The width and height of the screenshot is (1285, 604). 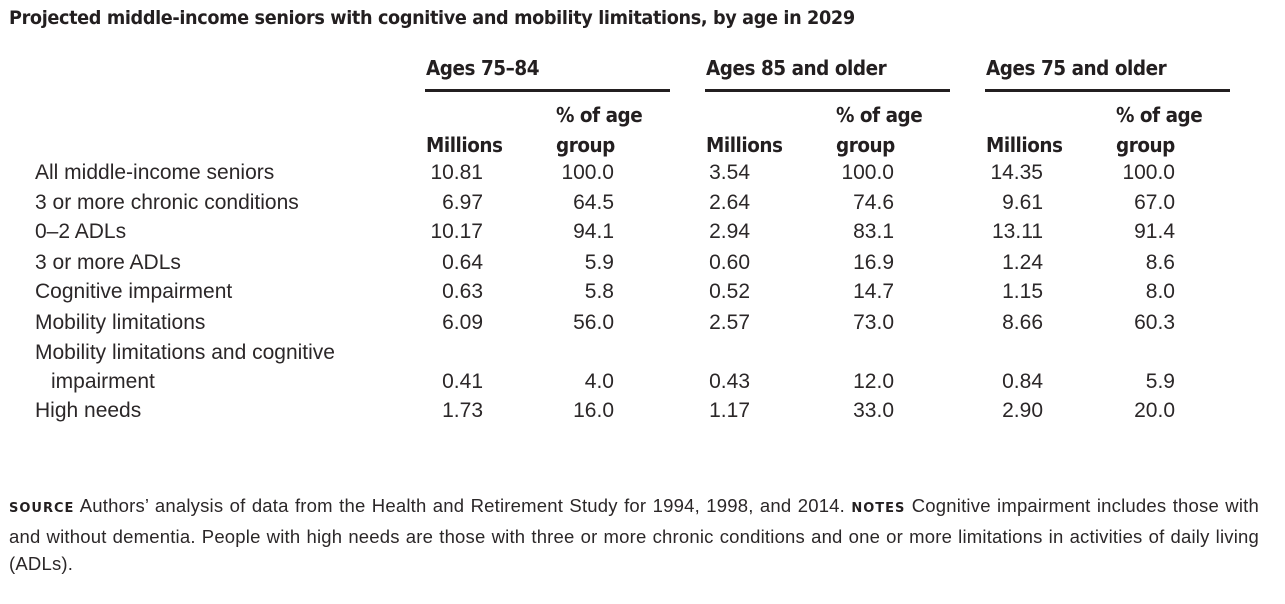 What do you see at coordinates (827, 90) in the screenshot?
I see `group-rule-85-older` at bounding box center [827, 90].